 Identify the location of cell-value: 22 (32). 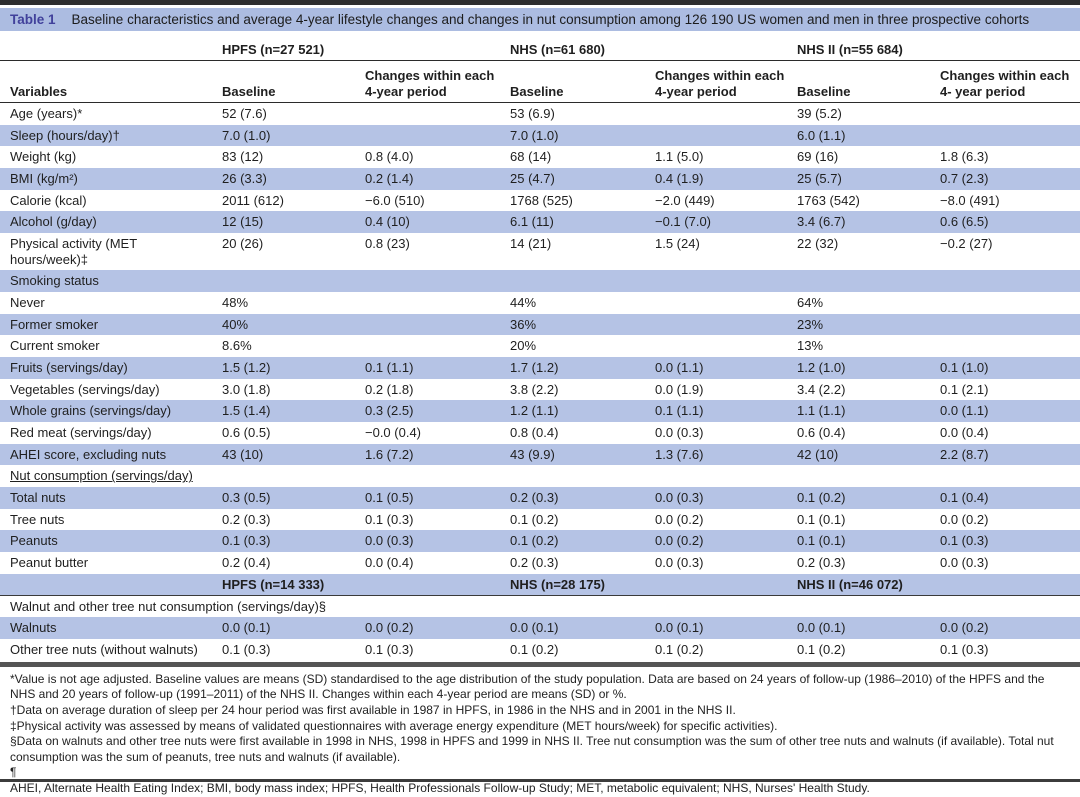
(818, 244).